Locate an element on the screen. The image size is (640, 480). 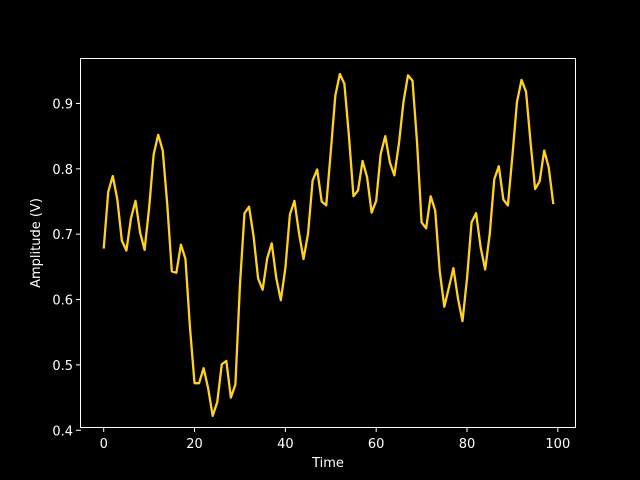
x-tick-label: 100 is located at coordinates (557, 444).